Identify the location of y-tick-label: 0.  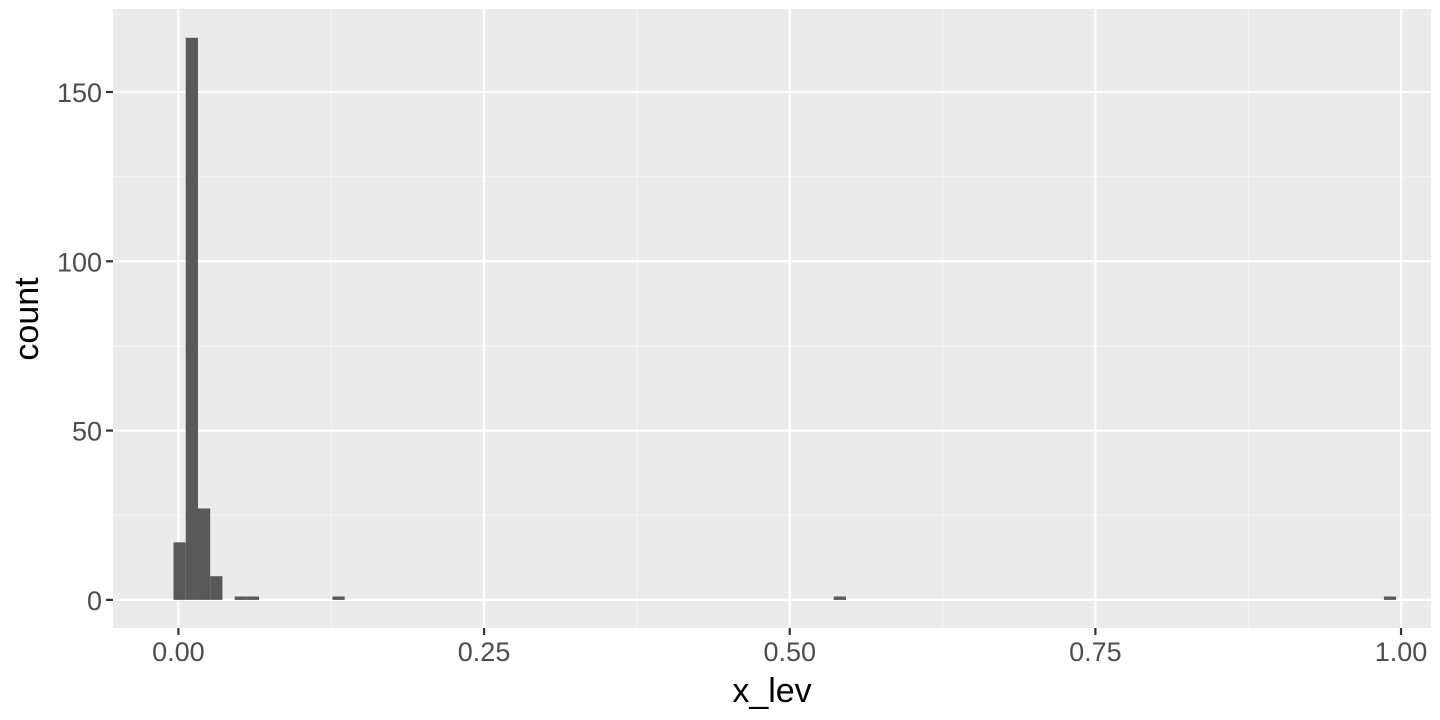
(94, 601).